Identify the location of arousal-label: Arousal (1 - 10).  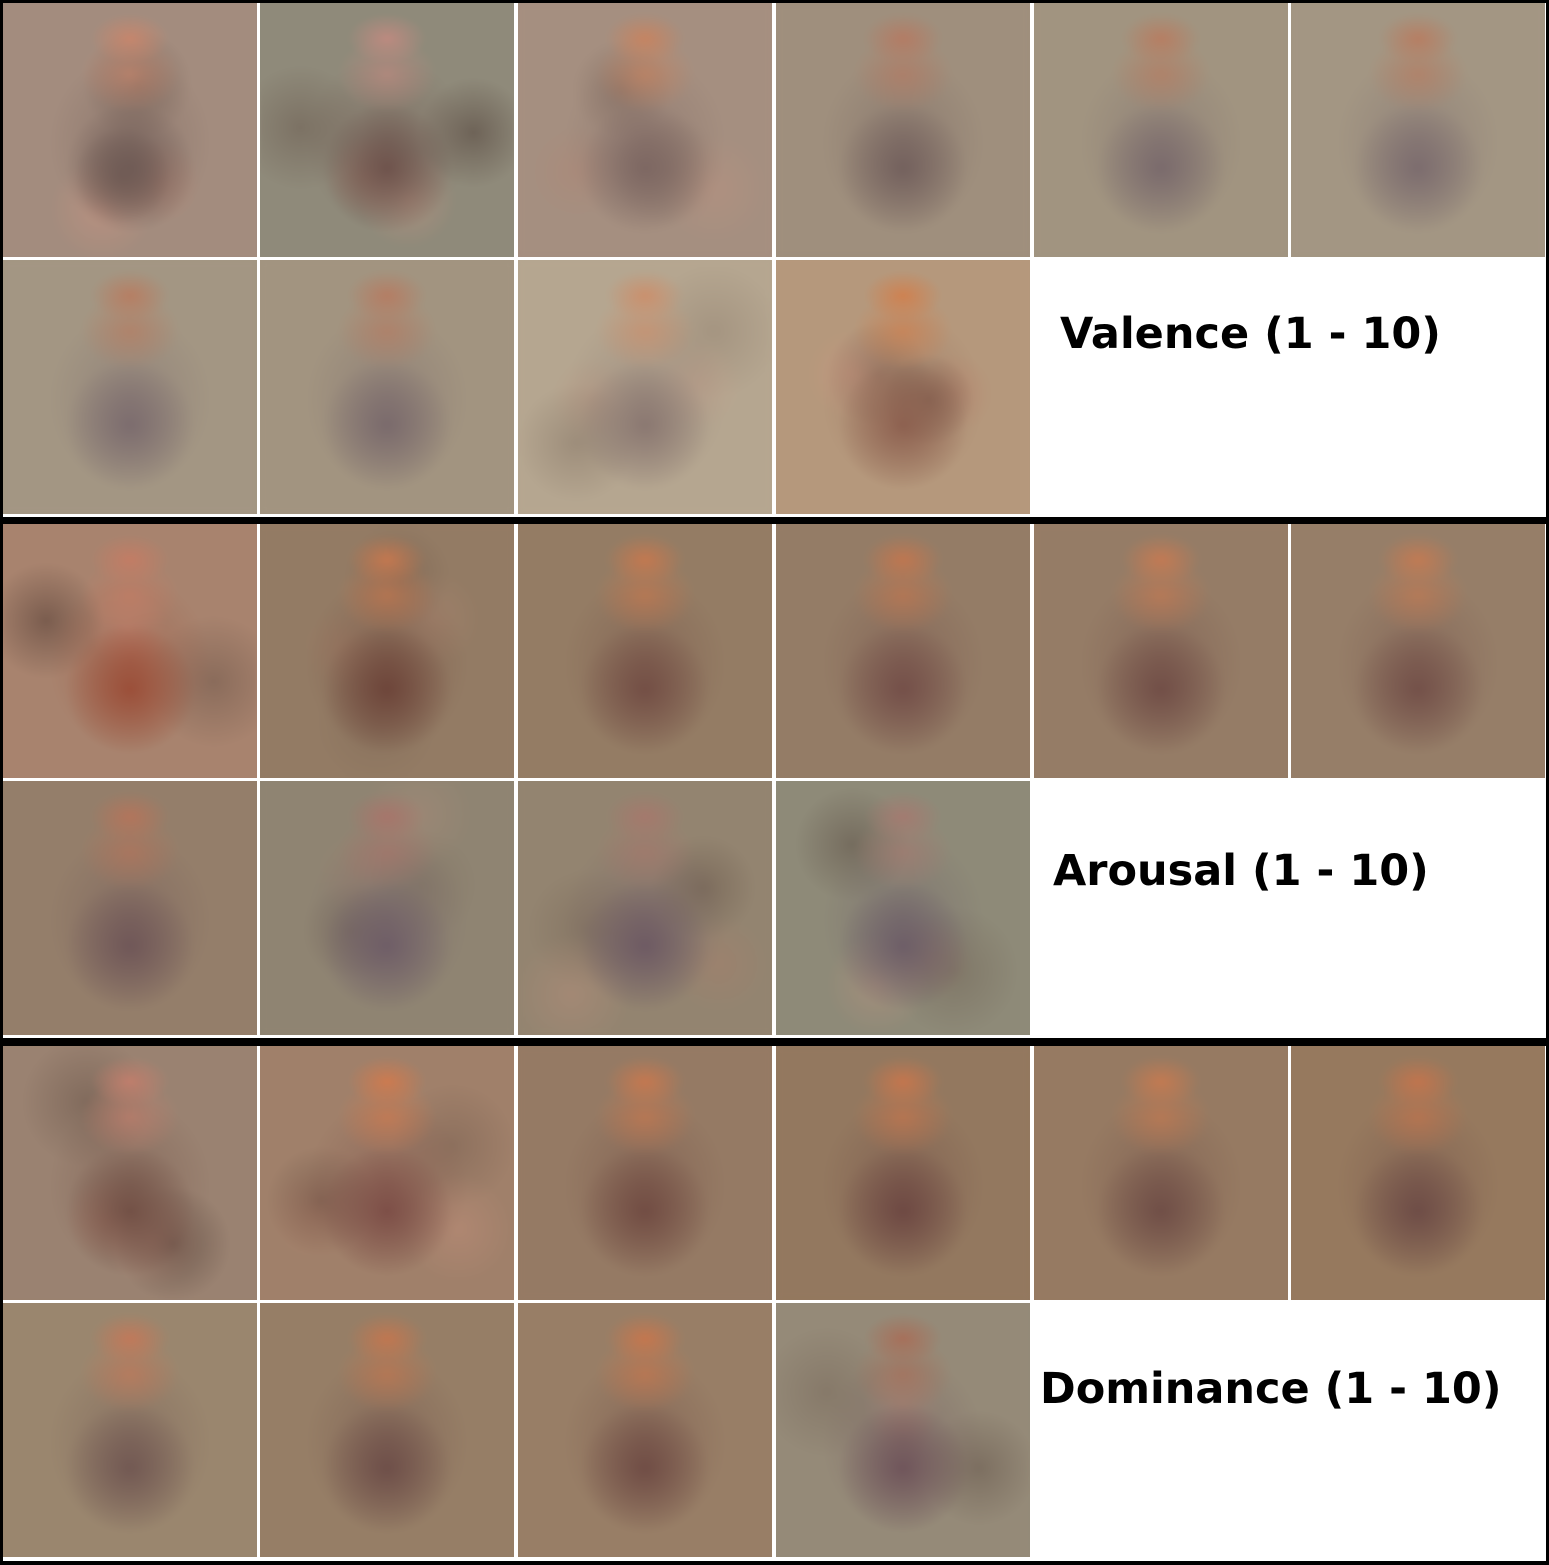
(1241, 871).